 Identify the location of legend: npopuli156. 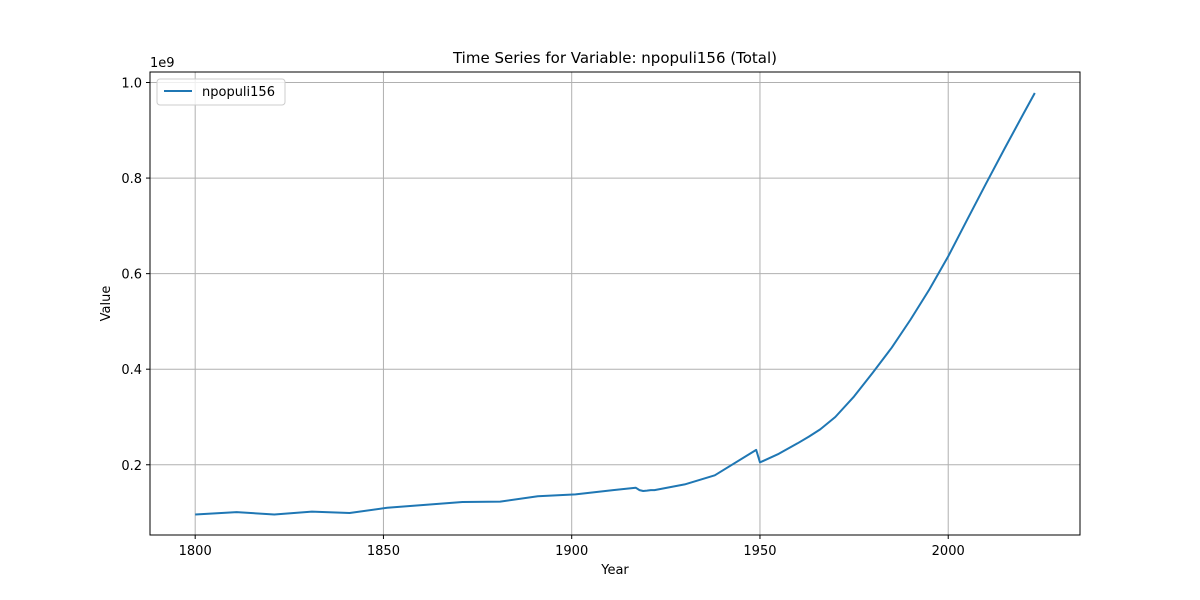
(221, 92).